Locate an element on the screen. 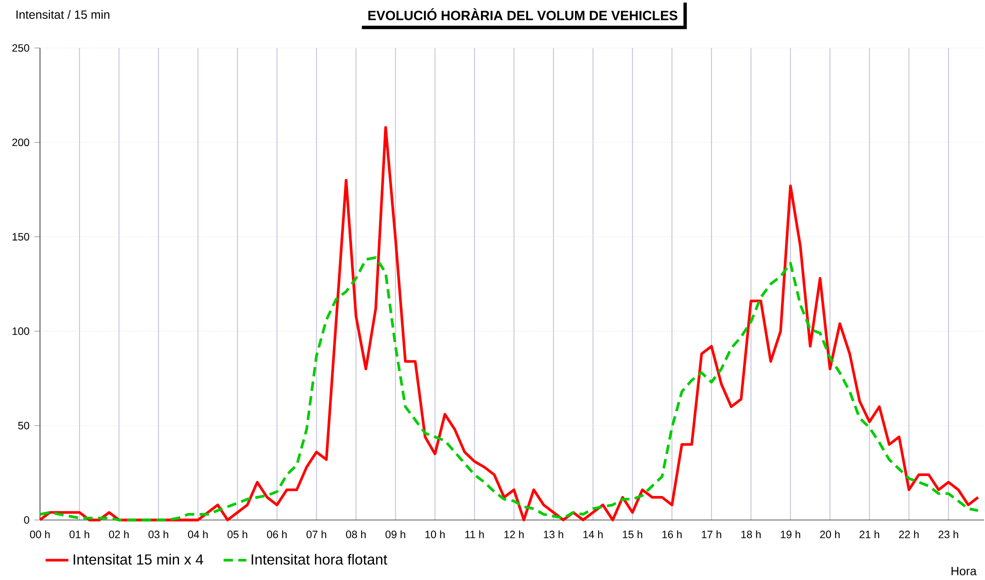  x-tick-label: 09 h is located at coordinates (396, 534).